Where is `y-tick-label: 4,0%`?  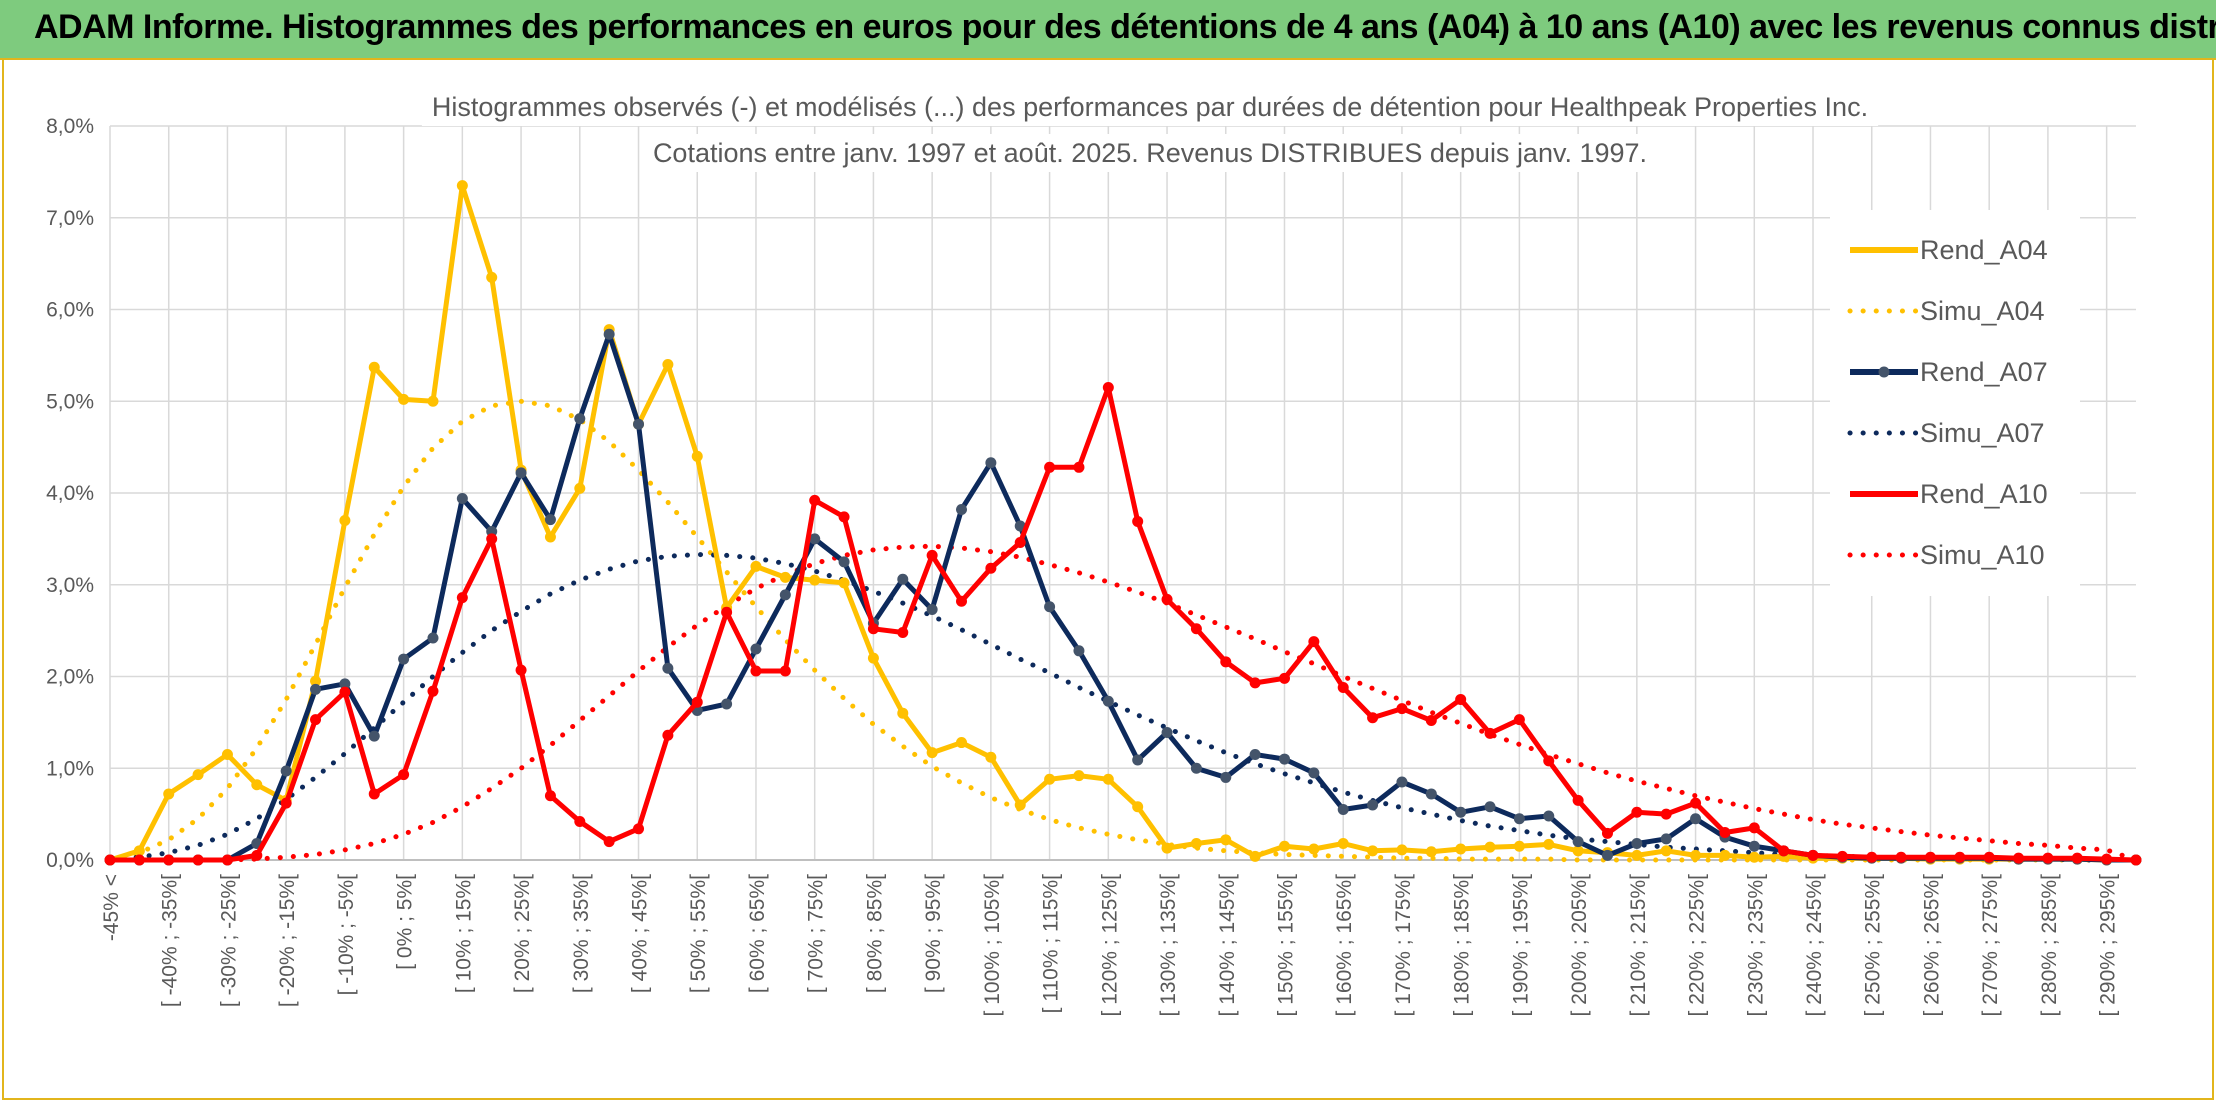
y-tick-label: 4,0% is located at coordinates (70, 493).